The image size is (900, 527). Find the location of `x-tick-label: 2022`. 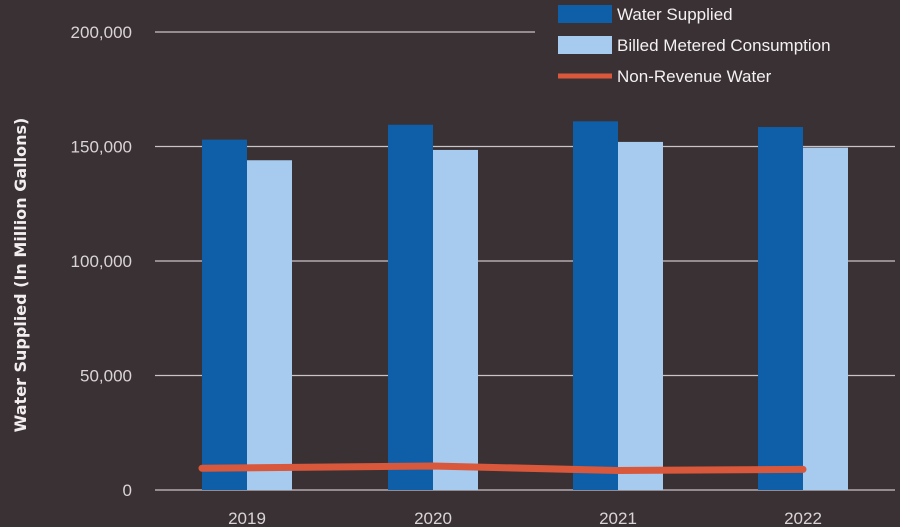

x-tick-label: 2022 is located at coordinates (803, 518).